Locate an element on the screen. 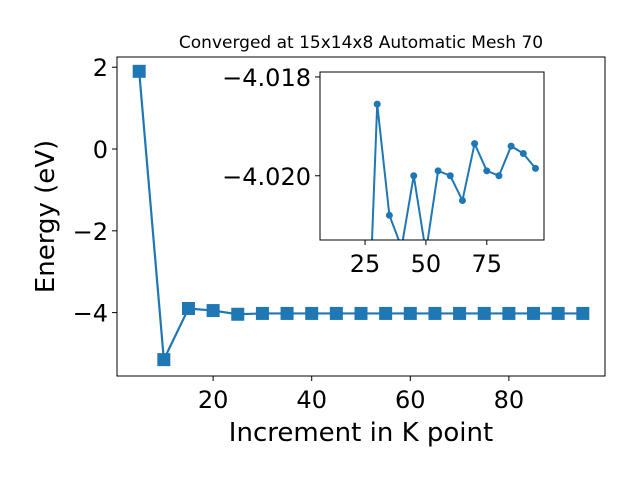  x-axis-label: Increment in K point is located at coordinates (361, 433).